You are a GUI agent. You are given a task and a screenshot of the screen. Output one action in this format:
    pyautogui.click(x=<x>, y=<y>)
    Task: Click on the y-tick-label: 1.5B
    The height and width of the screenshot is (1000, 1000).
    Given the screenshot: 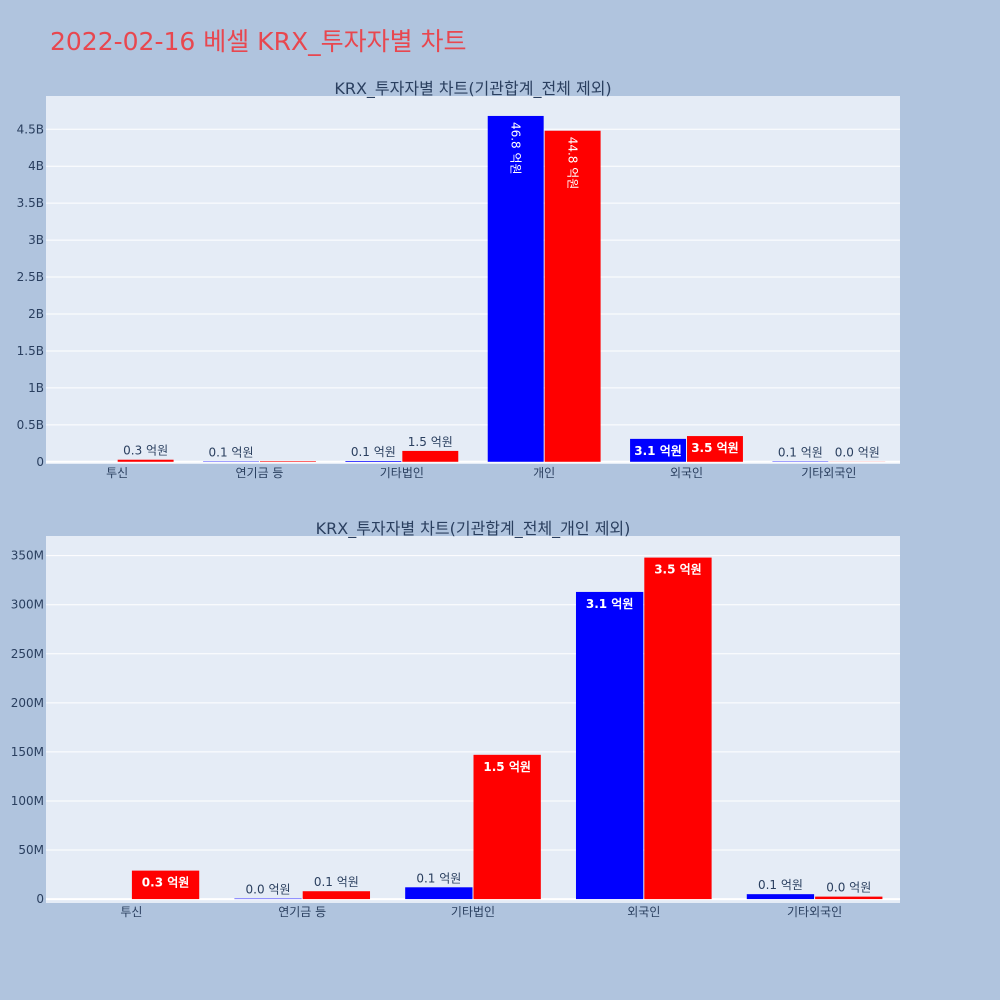 What is the action you would take?
    pyautogui.click(x=30, y=351)
    